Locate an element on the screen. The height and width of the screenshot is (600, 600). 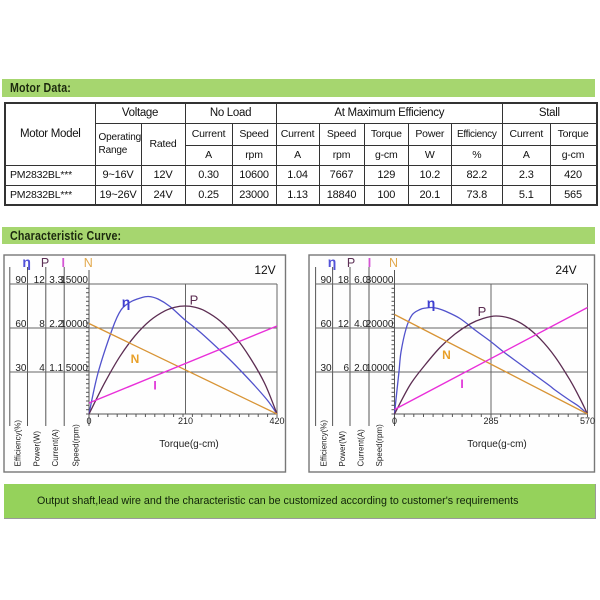
svg-text: 18 is located at coordinates (344, 280).